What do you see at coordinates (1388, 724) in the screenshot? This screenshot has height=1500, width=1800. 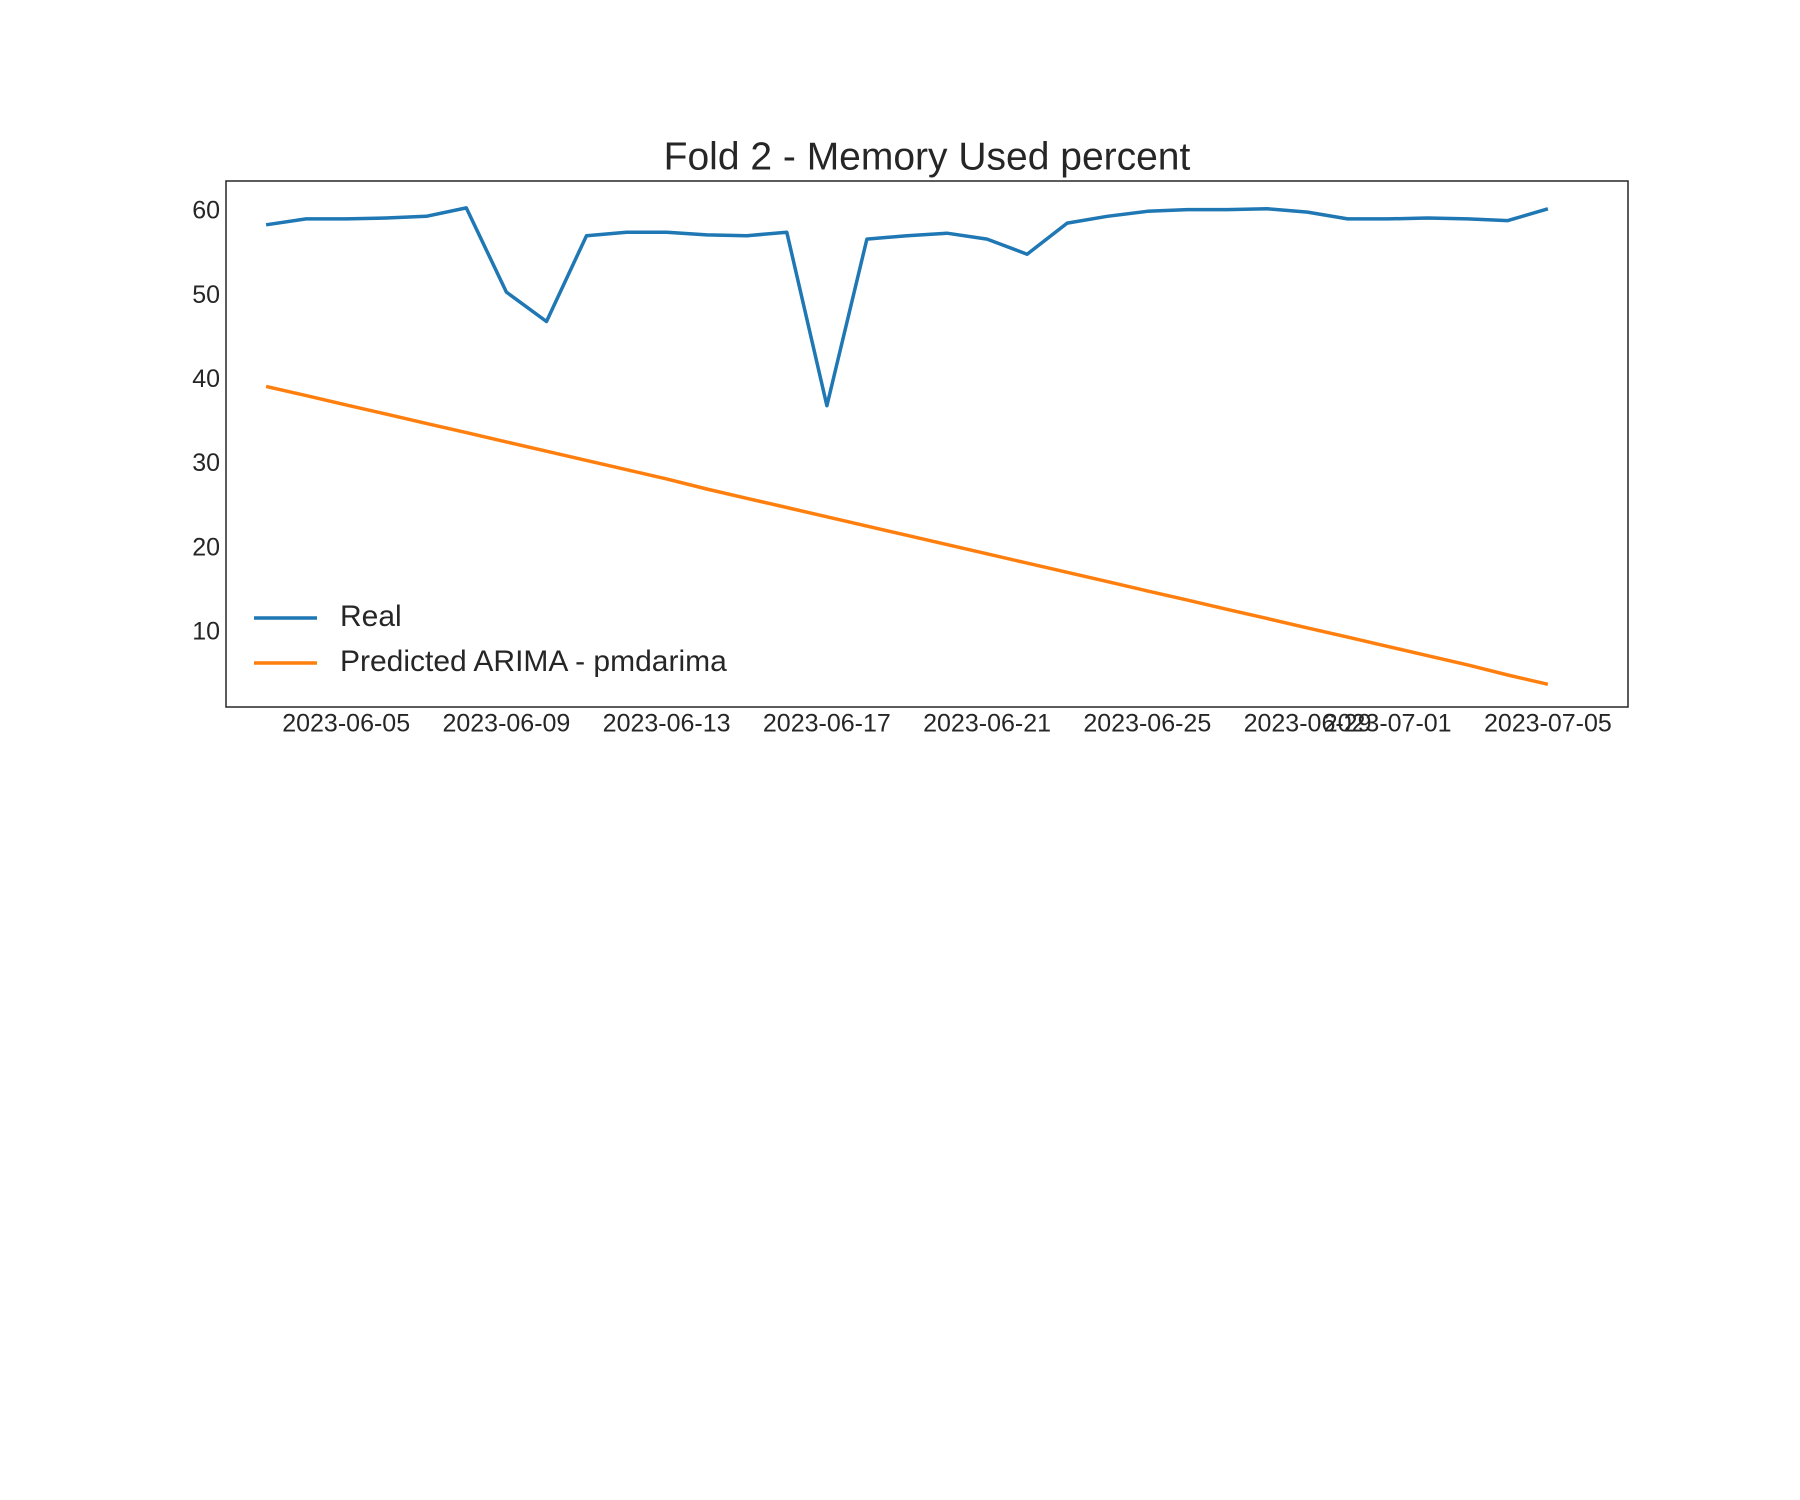 I see `x-tick-label: 2023-07-01` at bounding box center [1388, 724].